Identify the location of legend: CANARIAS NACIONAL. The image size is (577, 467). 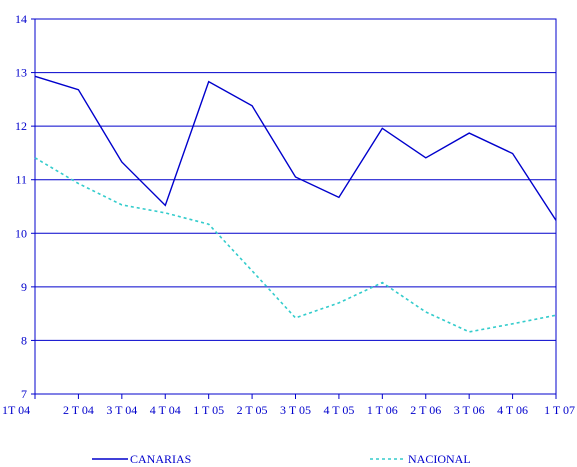
(281, 459).